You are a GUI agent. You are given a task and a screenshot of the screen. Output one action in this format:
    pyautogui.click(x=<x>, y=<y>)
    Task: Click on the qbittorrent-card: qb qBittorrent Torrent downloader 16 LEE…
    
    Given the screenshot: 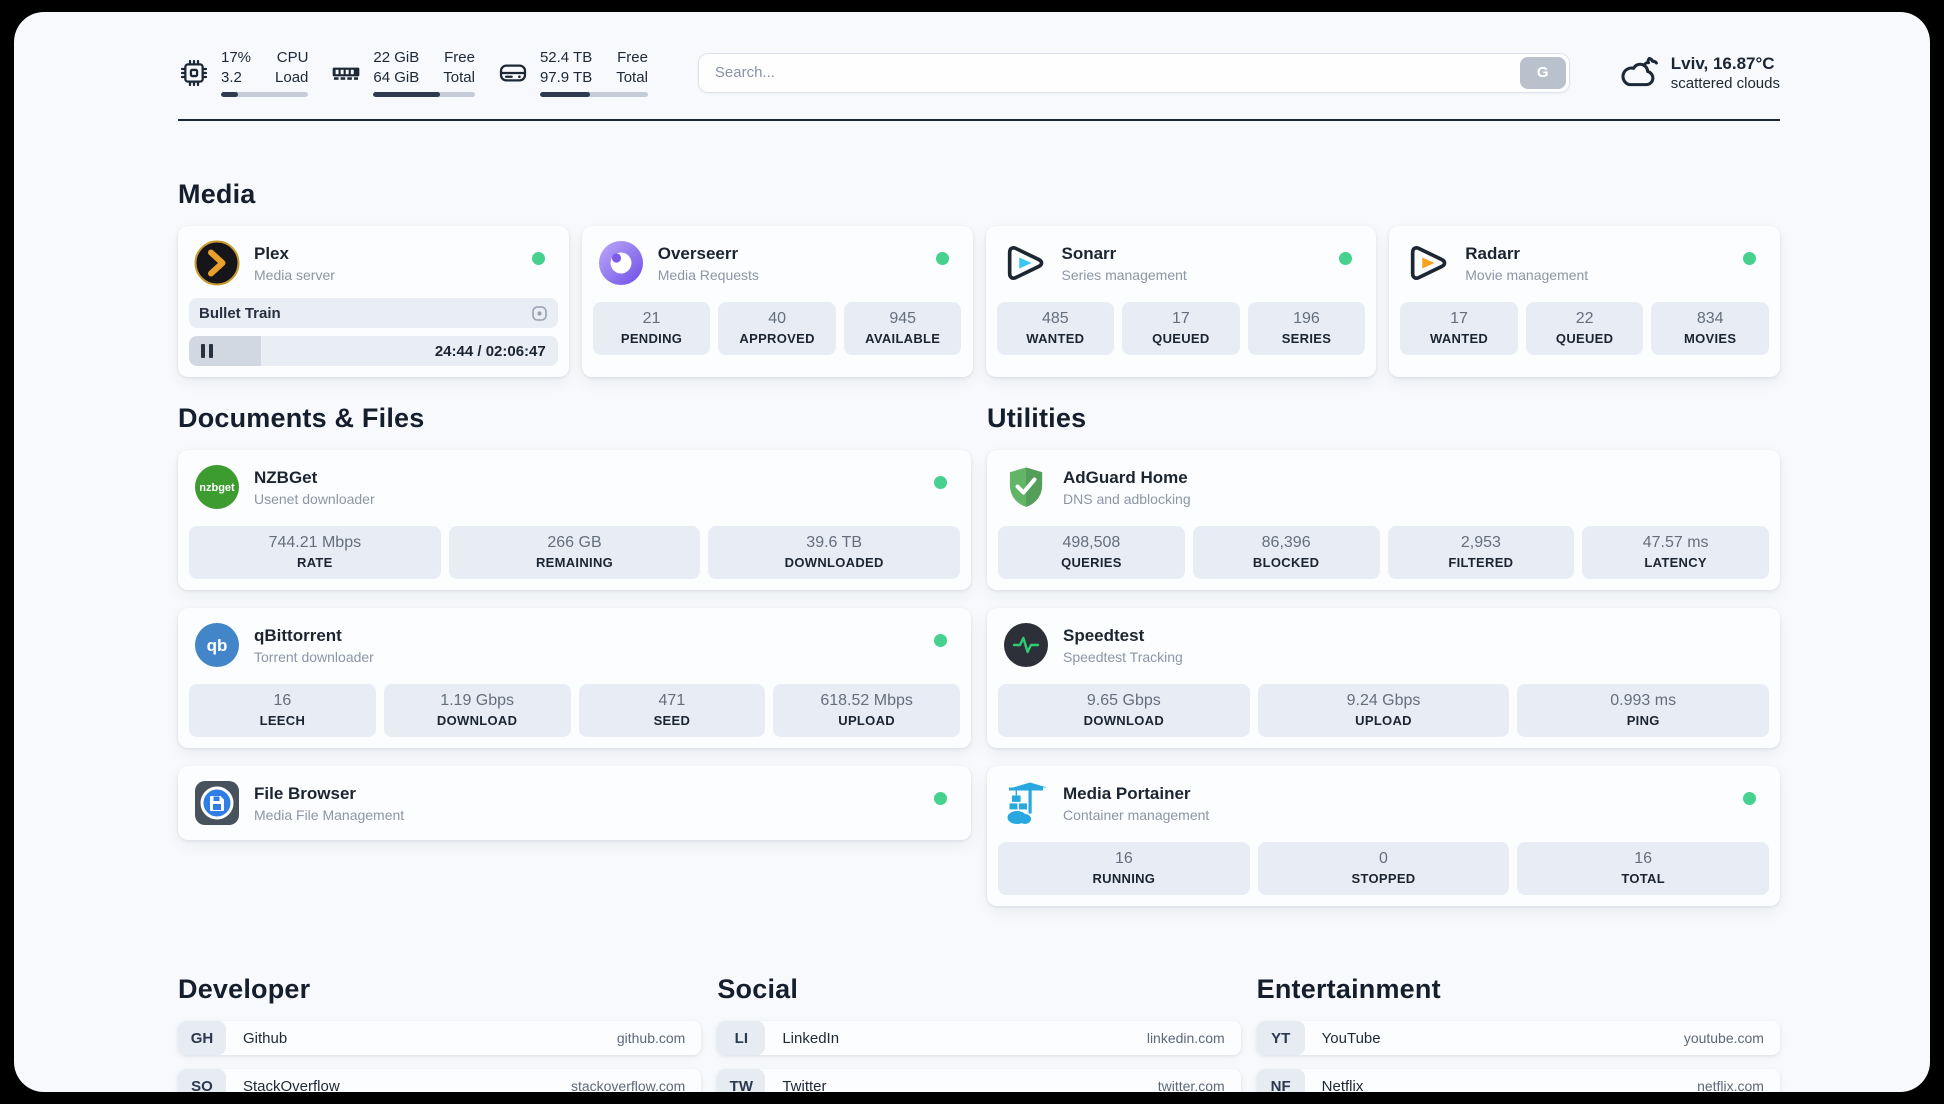 What is the action you would take?
    pyautogui.click(x=574, y=678)
    